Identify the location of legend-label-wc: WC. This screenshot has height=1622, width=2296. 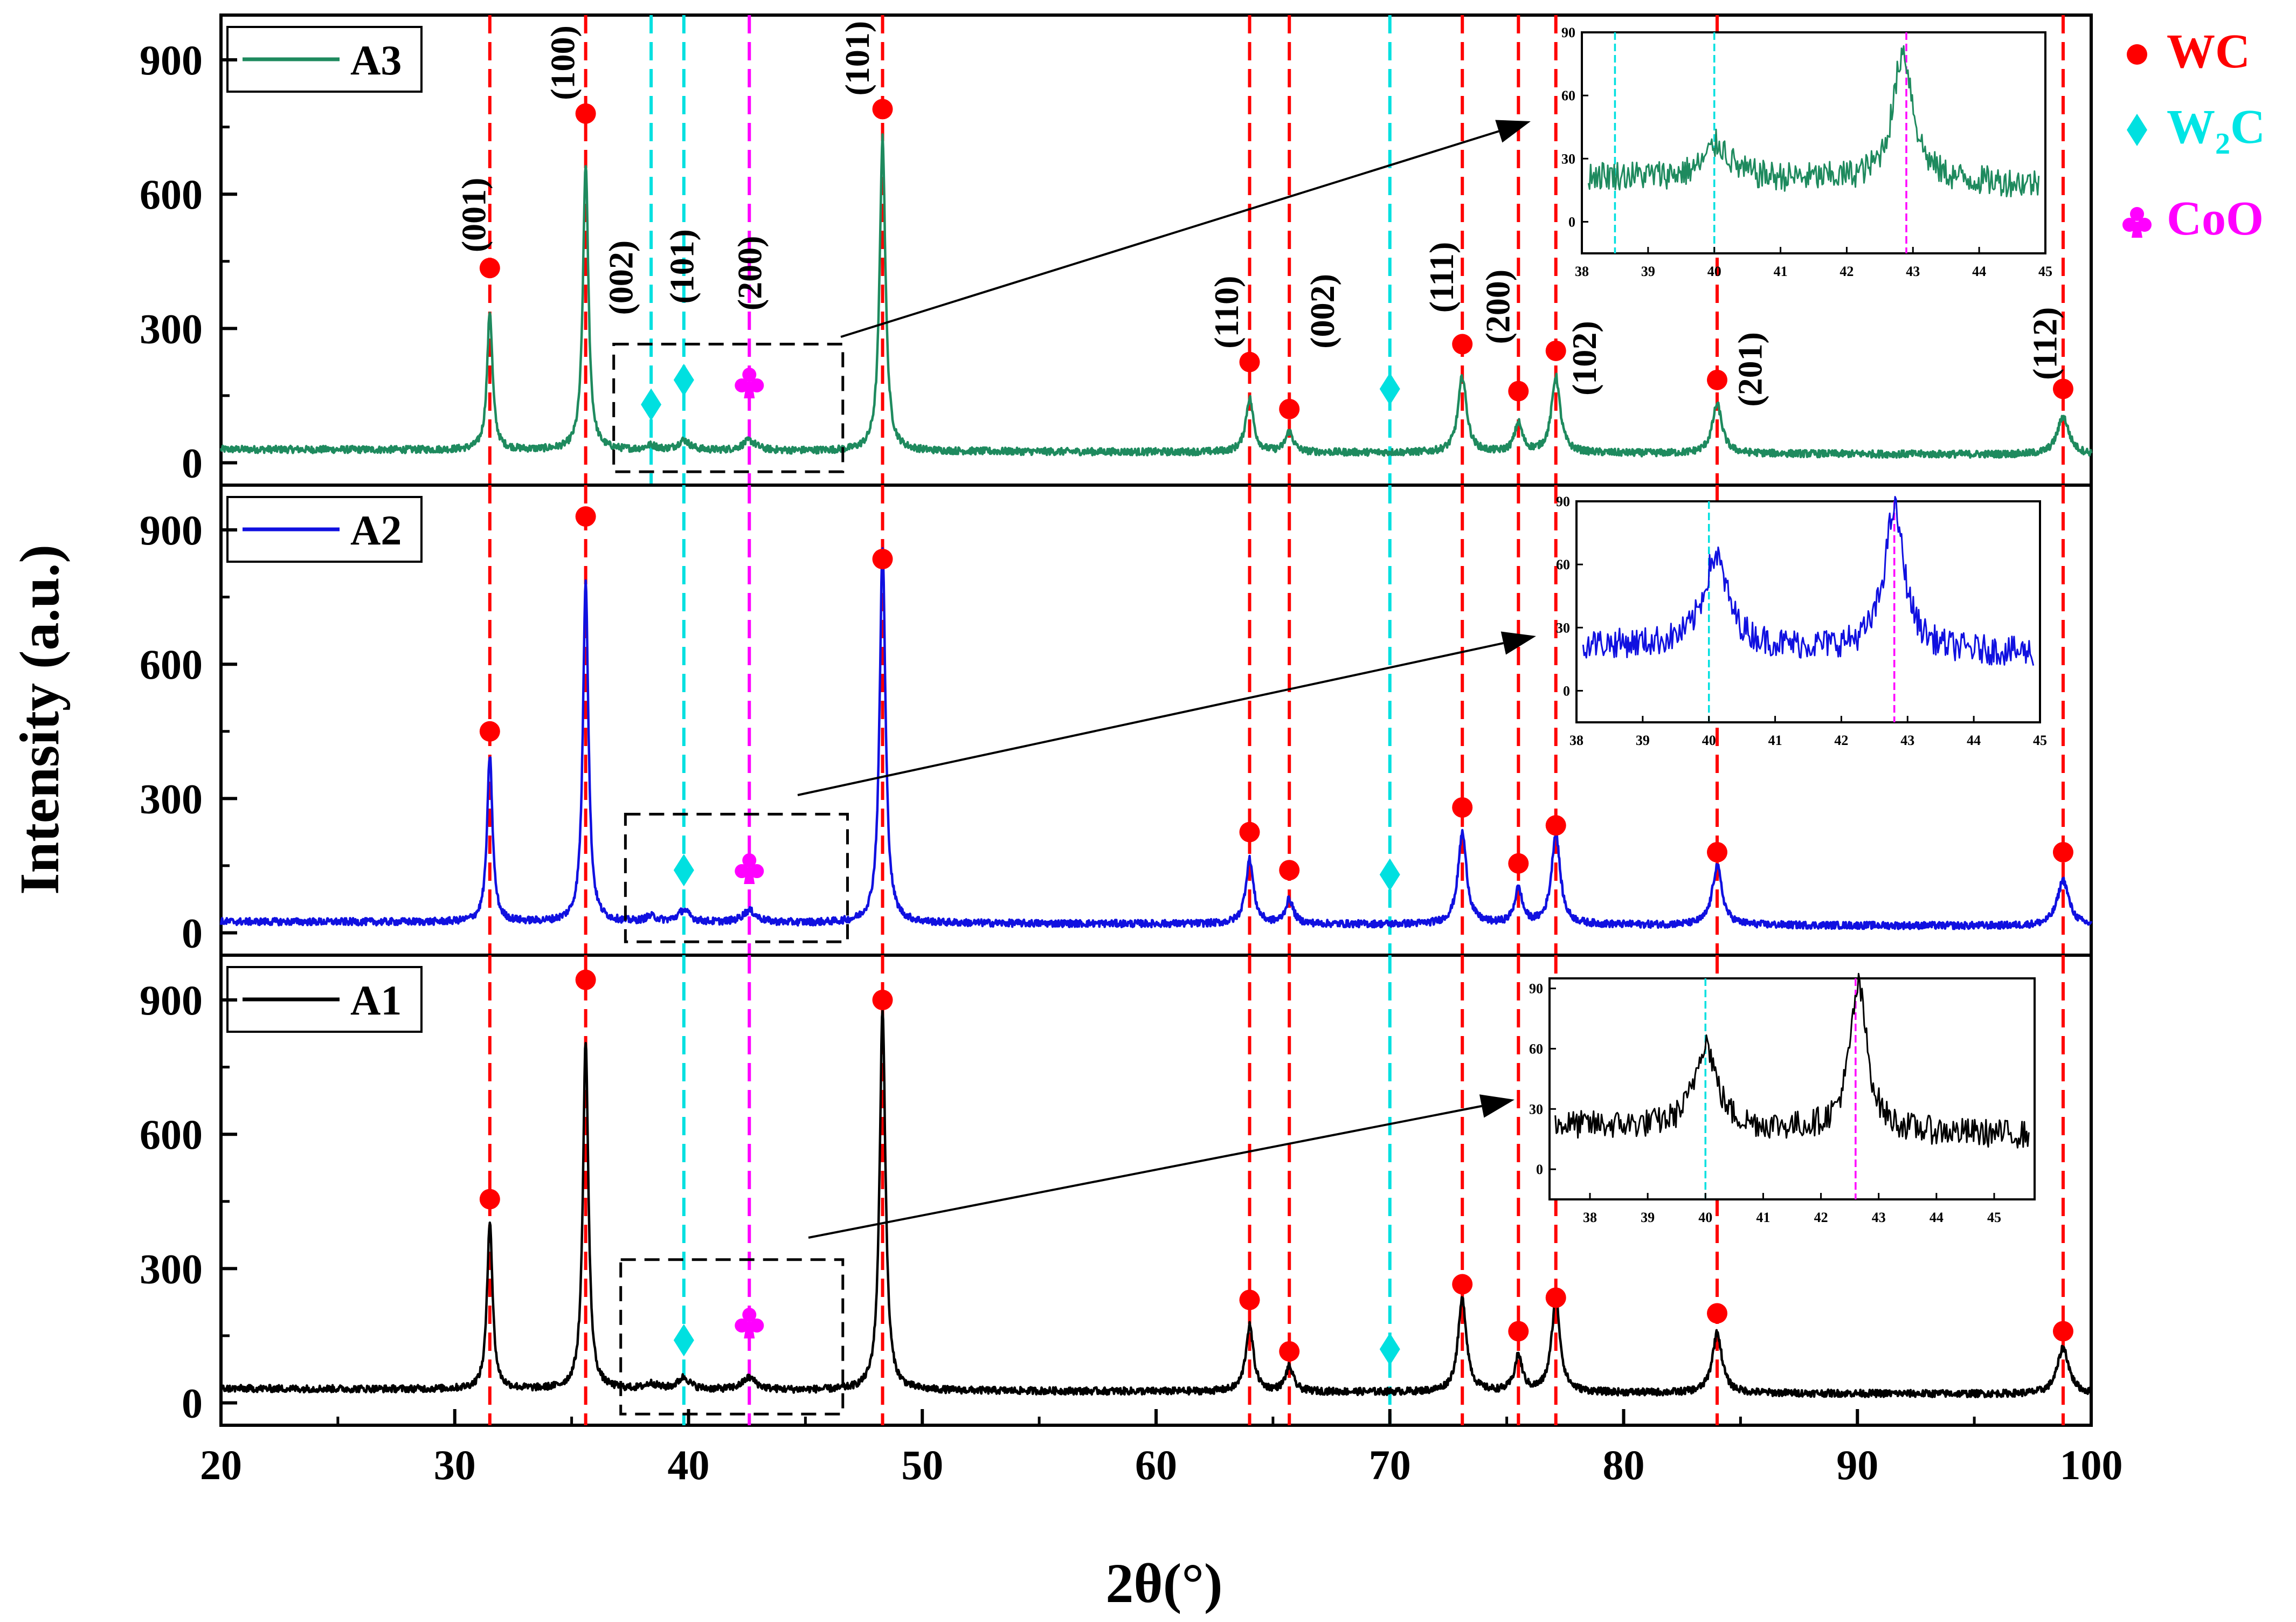
(2208, 52).